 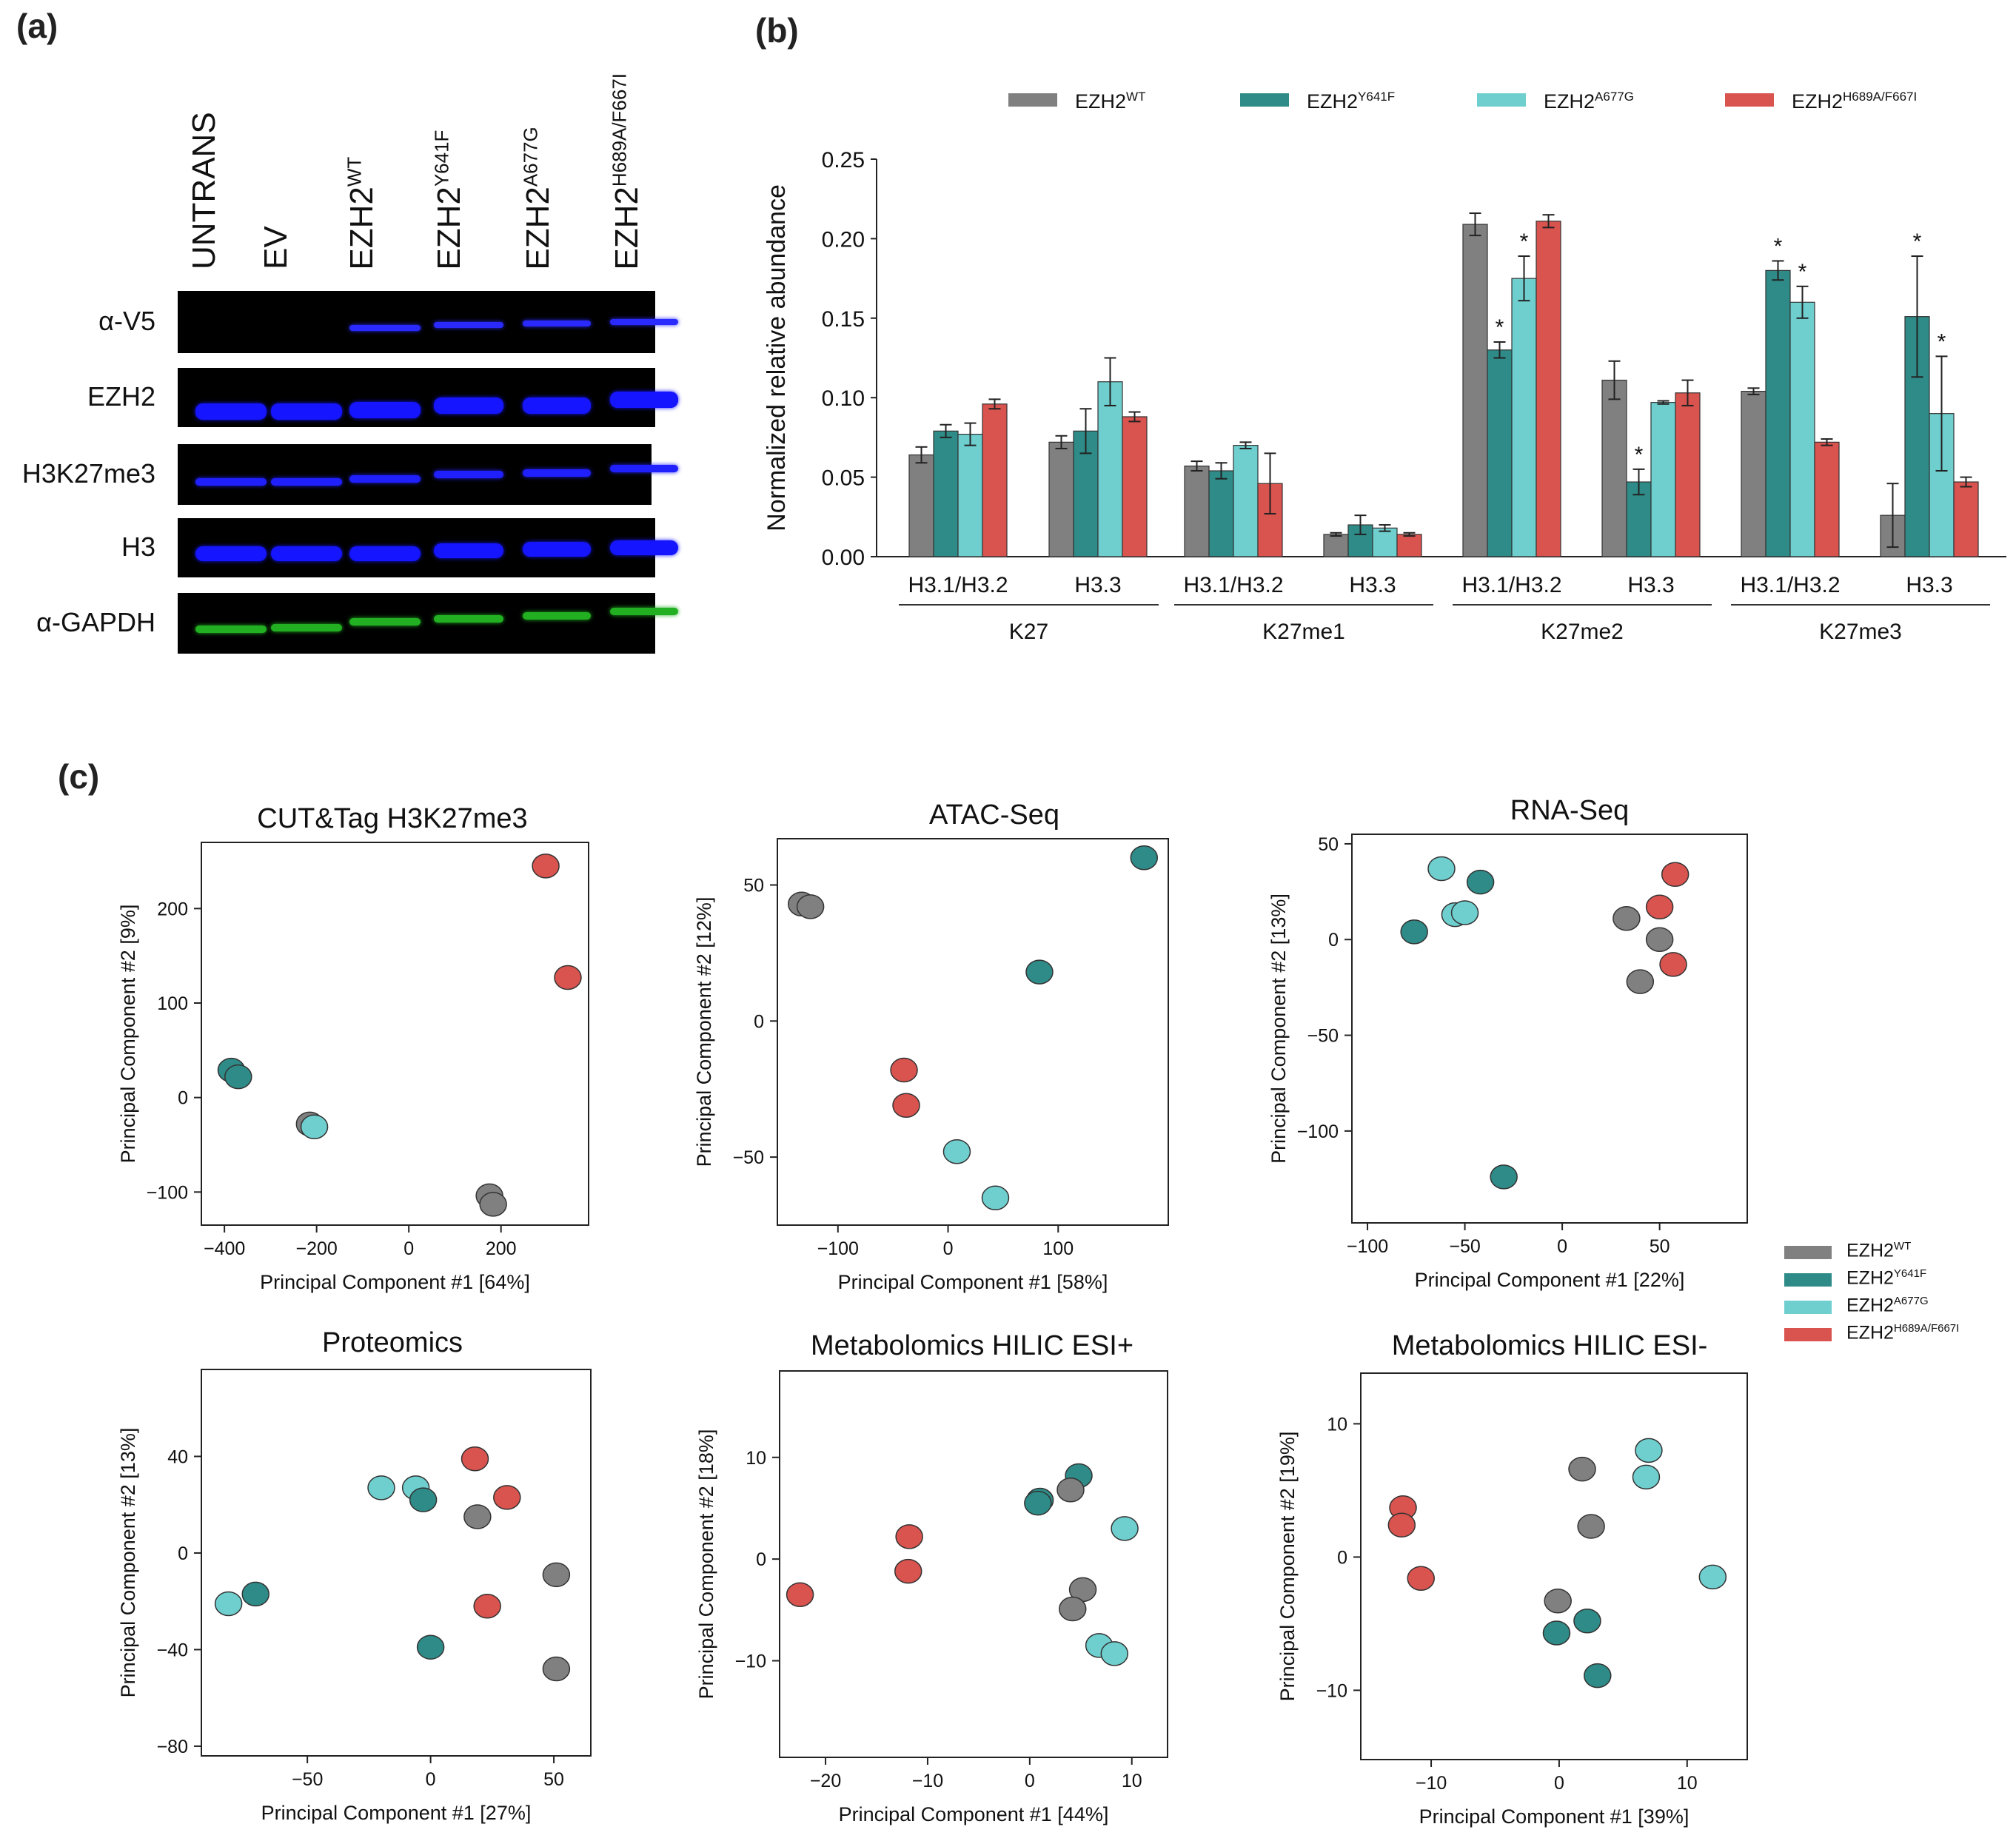 What do you see at coordinates (396, 1813) in the screenshot?
I see `x-axis-label: Principal Component #1 [27%]` at bounding box center [396, 1813].